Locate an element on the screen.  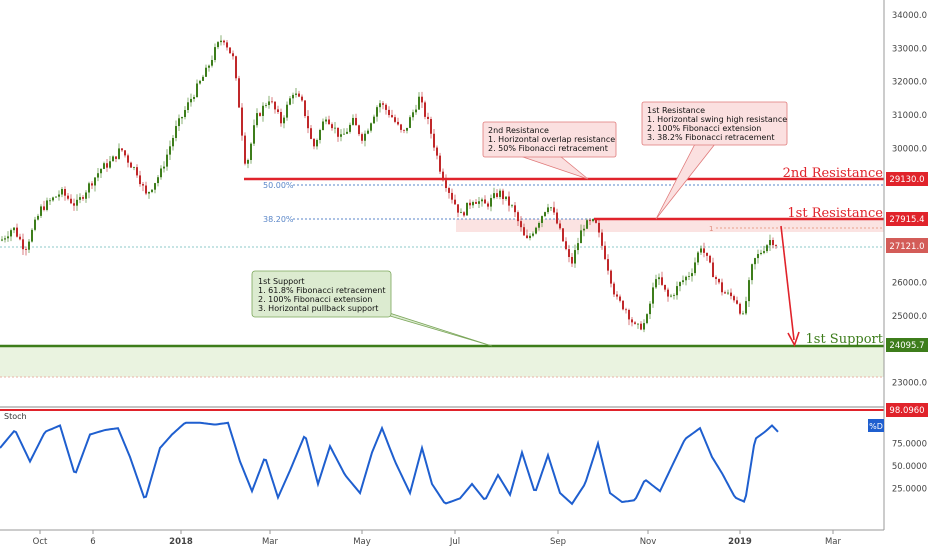
sup1-price-tag is located at coordinates (907, 345).